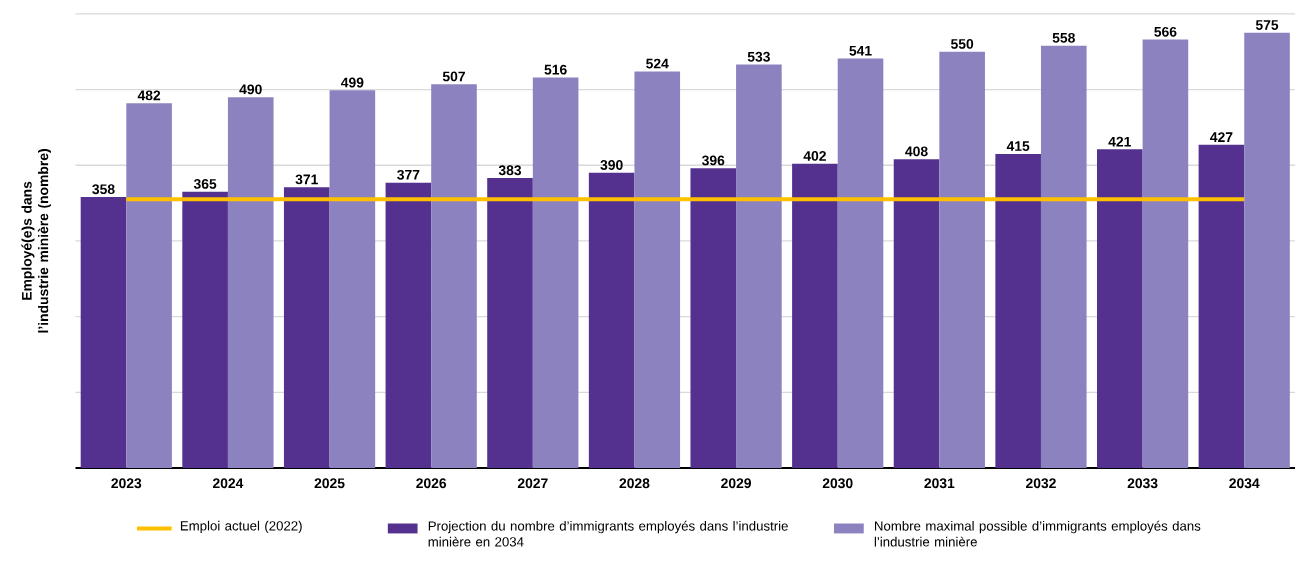  I want to click on x-tick-label: 2024, so click(228, 483).